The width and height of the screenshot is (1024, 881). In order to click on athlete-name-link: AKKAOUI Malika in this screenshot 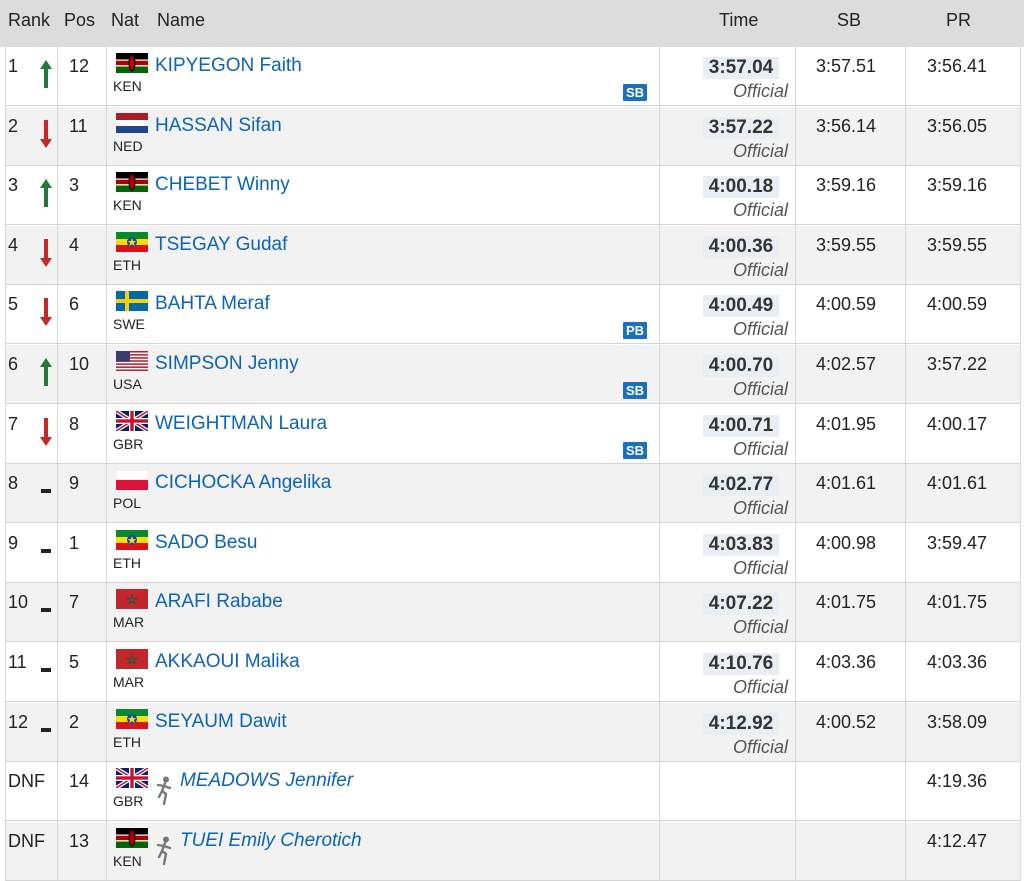, I will do `click(227, 661)`.